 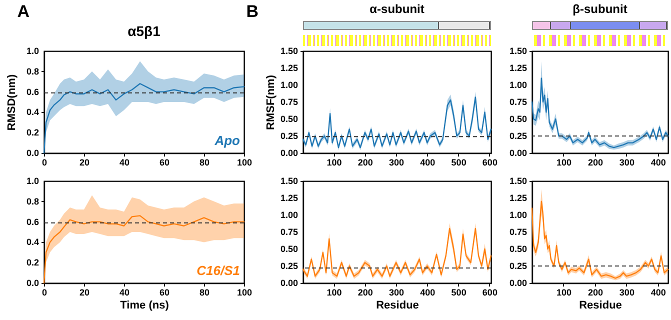 What do you see at coordinates (600, 9) in the screenshot?
I see `chart-title: β-subunit` at bounding box center [600, 9].